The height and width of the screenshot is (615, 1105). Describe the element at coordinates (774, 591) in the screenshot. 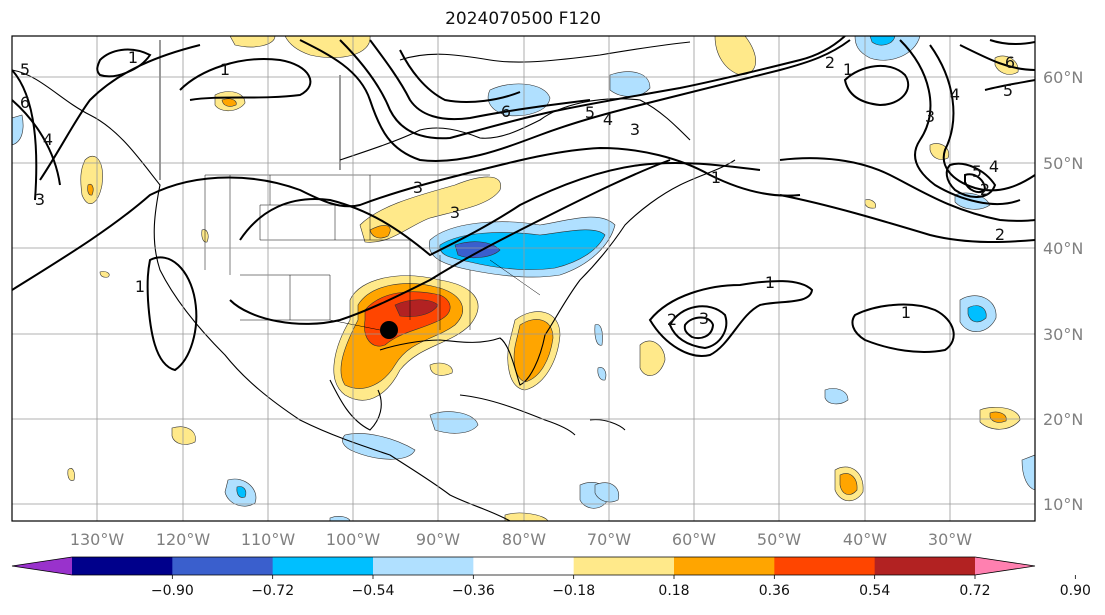

I see `colorbar-tick-label: 0.36` at that location.